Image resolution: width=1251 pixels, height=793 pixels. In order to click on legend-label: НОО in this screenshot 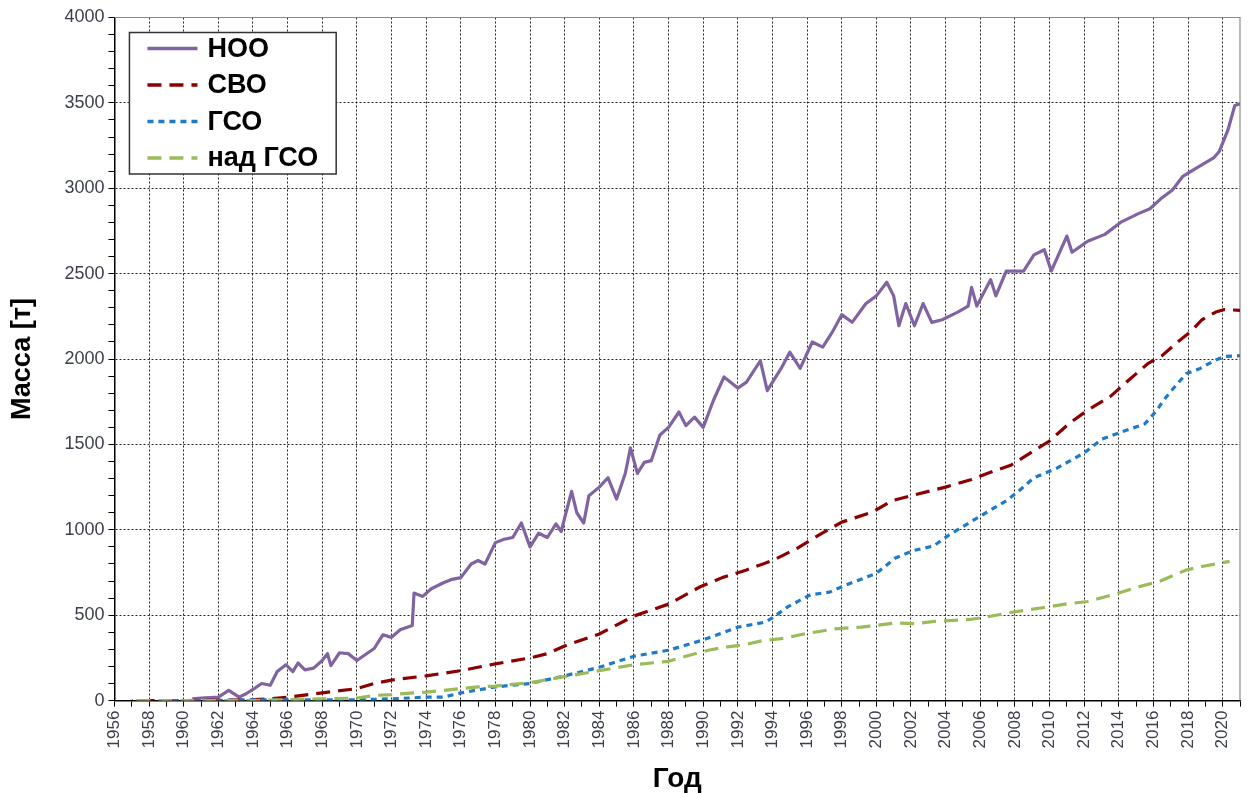, I will do `click(238, 47)`.